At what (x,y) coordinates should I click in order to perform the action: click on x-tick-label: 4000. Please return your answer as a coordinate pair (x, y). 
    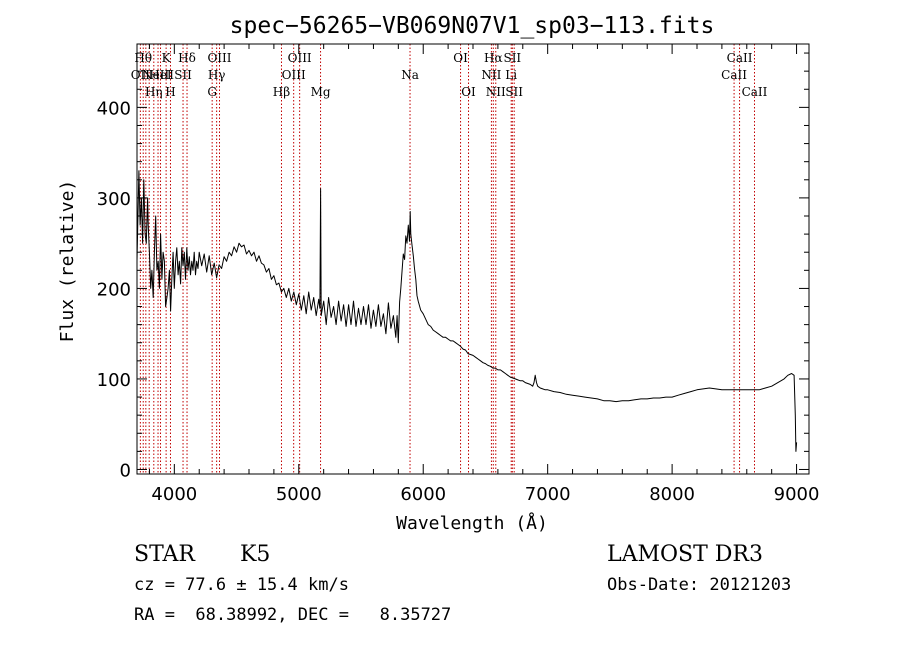
    Looking at the image, I should click on (174, 494).